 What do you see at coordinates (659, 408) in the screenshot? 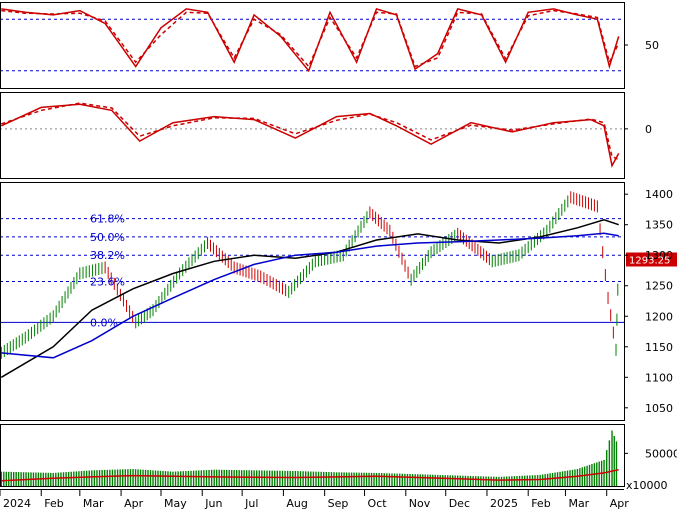
I see `y-tick-label: 1050` at bounding box center [659, 408].